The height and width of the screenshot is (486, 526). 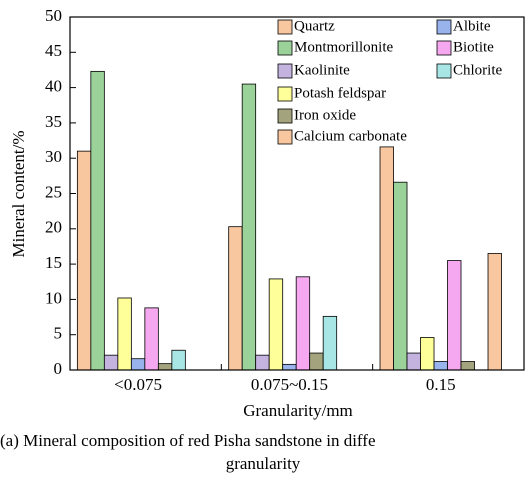 What do you see at coordinates (325, 115) in the screenshot?
I see `legend-label: Iron oxide` at bounding box center [325, 115].